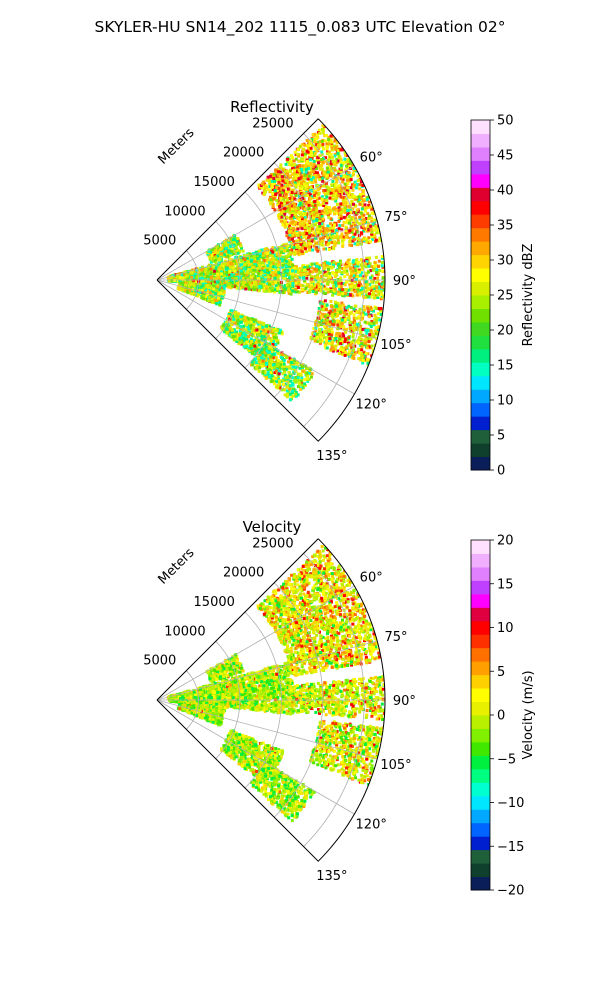 The width and height of the screenshot is (600, 1004). Describe the element at coordinates (505, 191) in the screenshot. I see `colorbar-tick-label: 40` at that location.